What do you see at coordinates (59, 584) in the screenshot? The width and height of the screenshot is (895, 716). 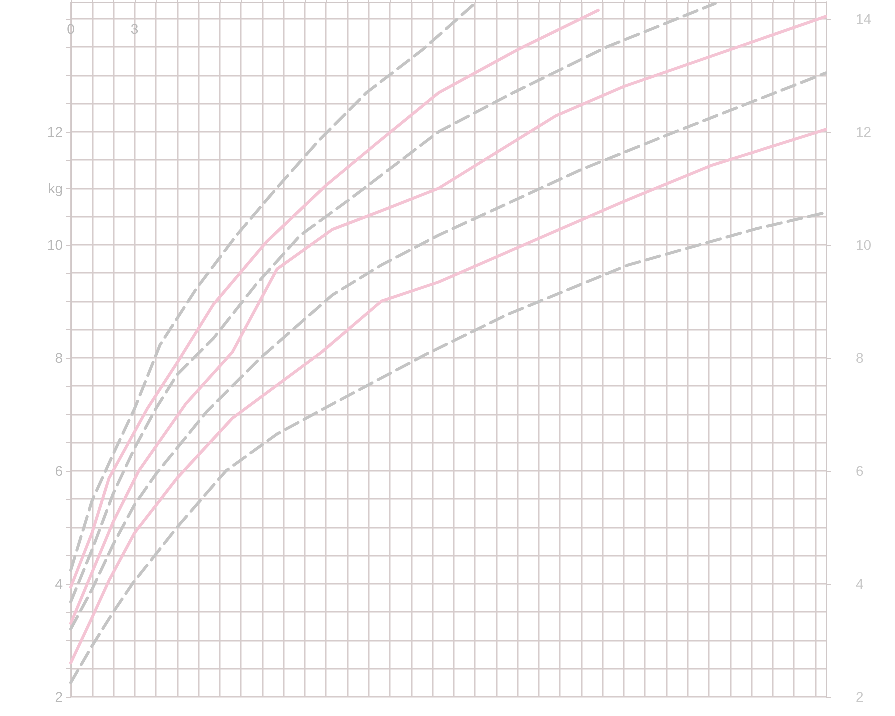 I see `y-tick-label: 4` at bounding box center [59, 584].